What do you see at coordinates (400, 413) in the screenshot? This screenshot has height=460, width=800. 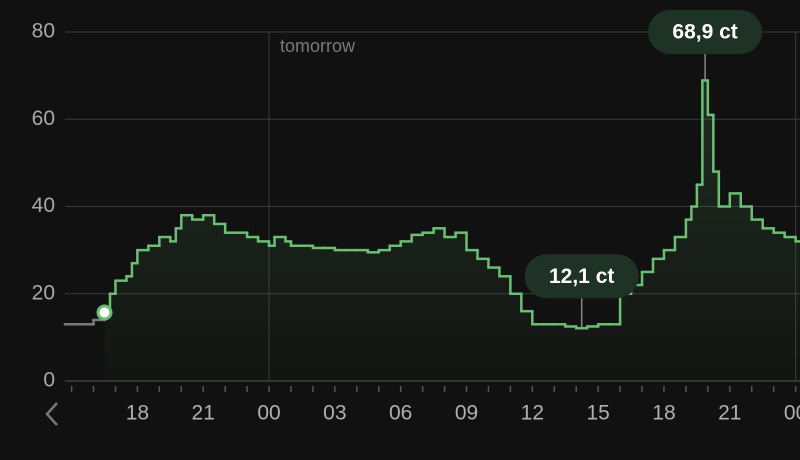 I see `x-tick-label: 06` at bounding box center [400, 413].